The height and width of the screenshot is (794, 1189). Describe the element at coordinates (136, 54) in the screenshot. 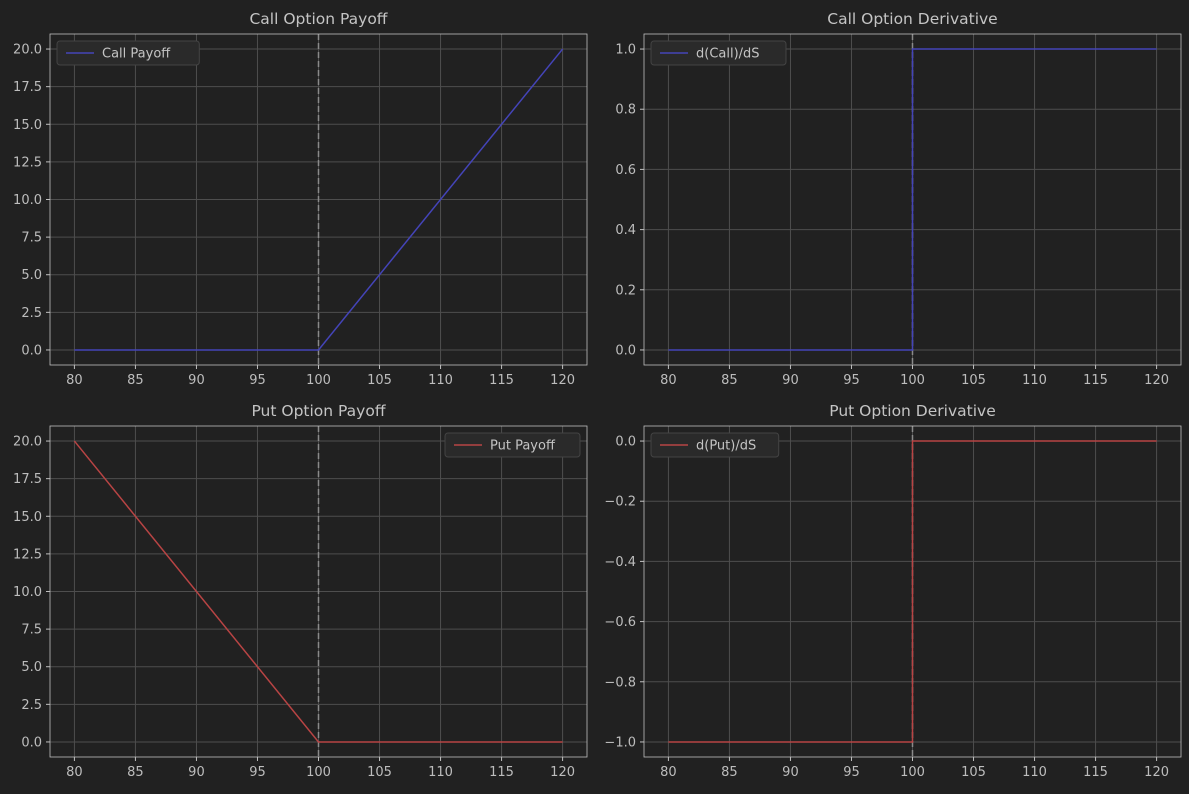

I see `legend-label: Call Payoff` at that location.